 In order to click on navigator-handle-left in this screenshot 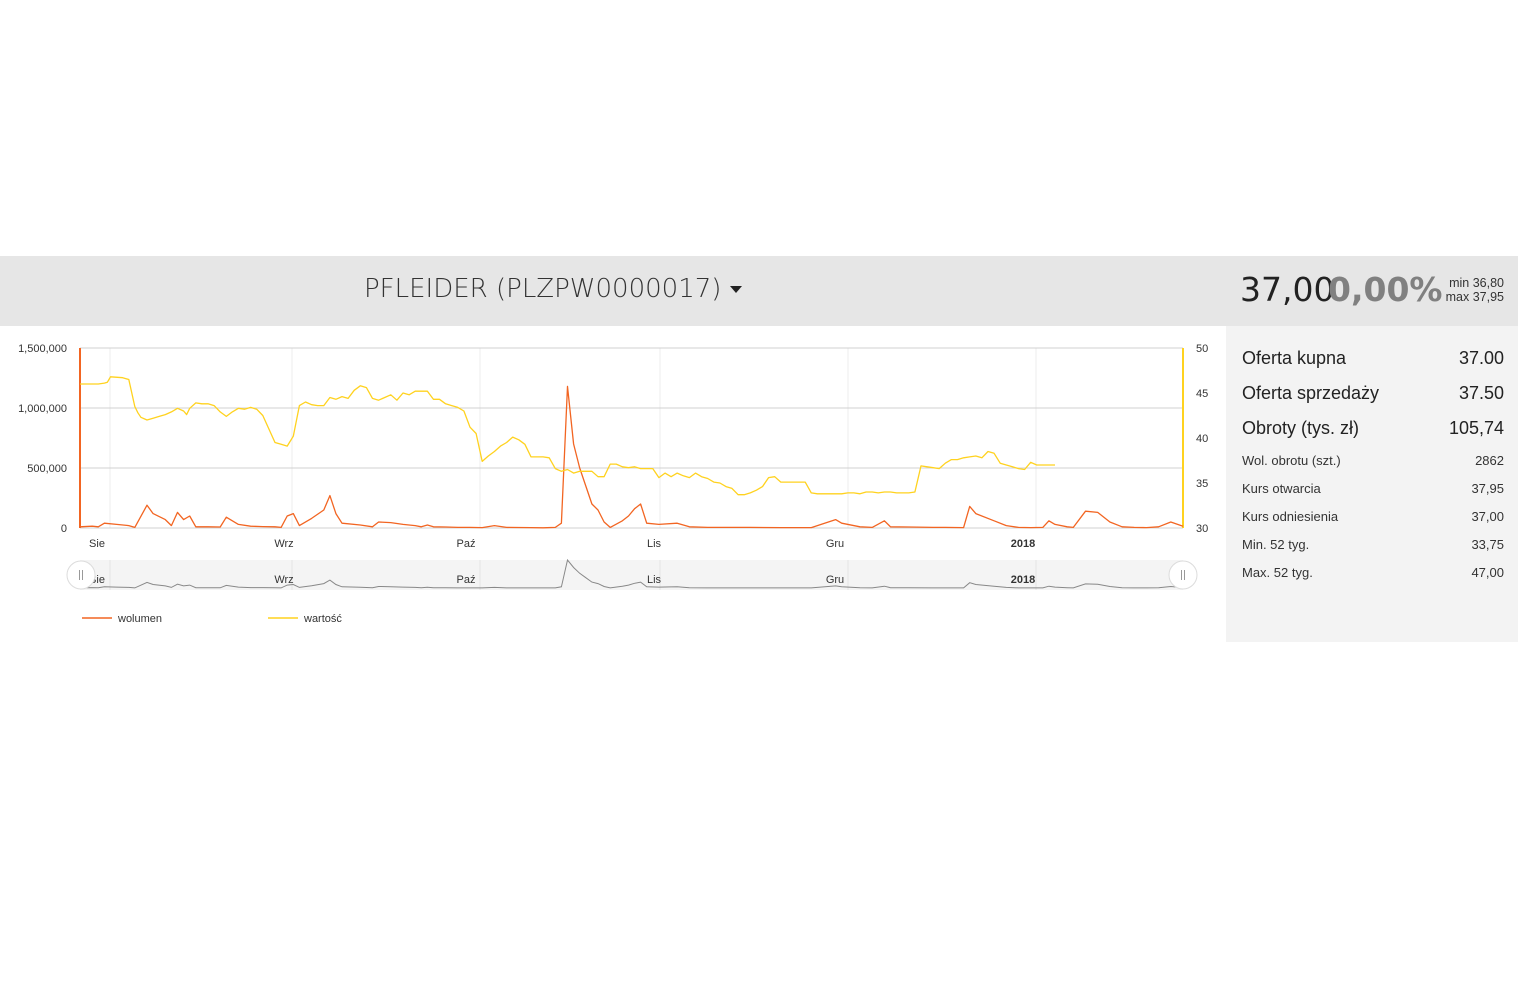, I will do `click(81, 575)`.